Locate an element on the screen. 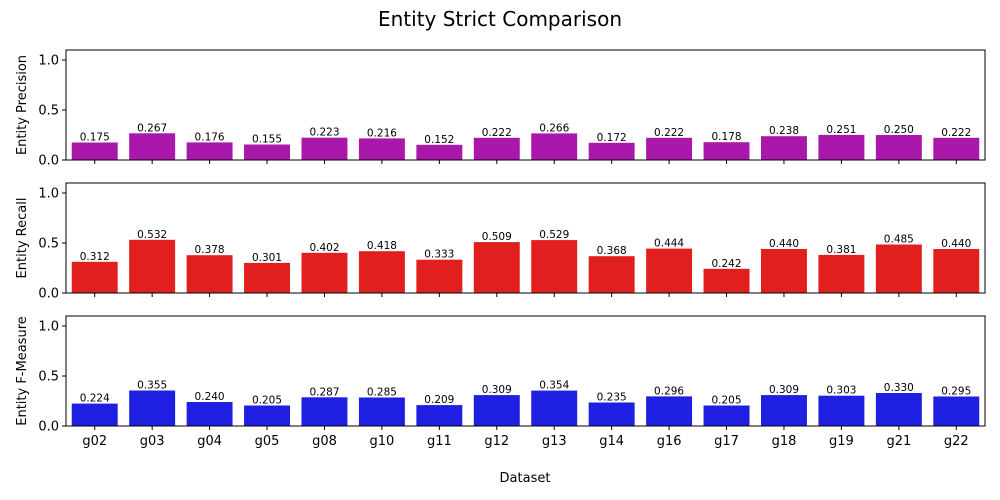 This screenshot has width=1000, height=500. data-label: 0.312 is located at coordinates (95, 257).